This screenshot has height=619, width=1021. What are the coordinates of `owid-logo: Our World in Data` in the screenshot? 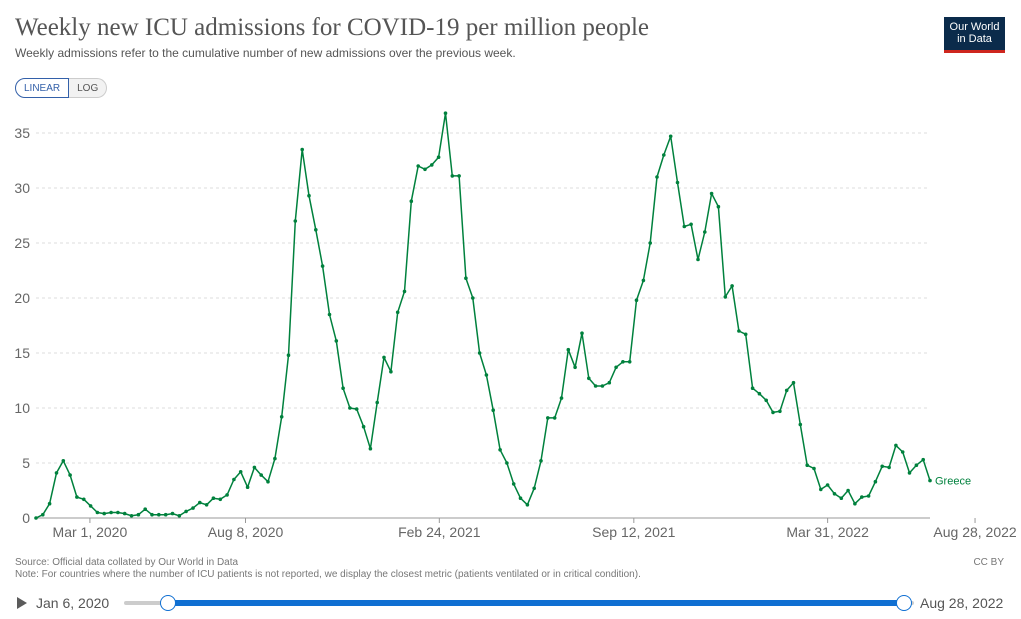 It's located at (974, 35).